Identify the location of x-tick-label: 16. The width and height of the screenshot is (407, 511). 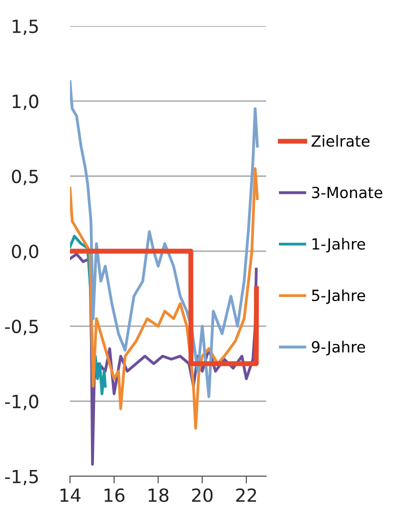
(114, 495).